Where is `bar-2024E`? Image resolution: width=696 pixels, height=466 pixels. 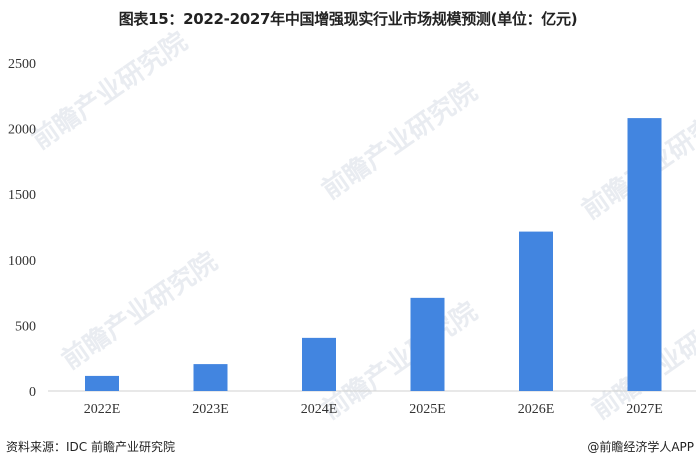
bar-2024E is located at coordinates (319, 364).